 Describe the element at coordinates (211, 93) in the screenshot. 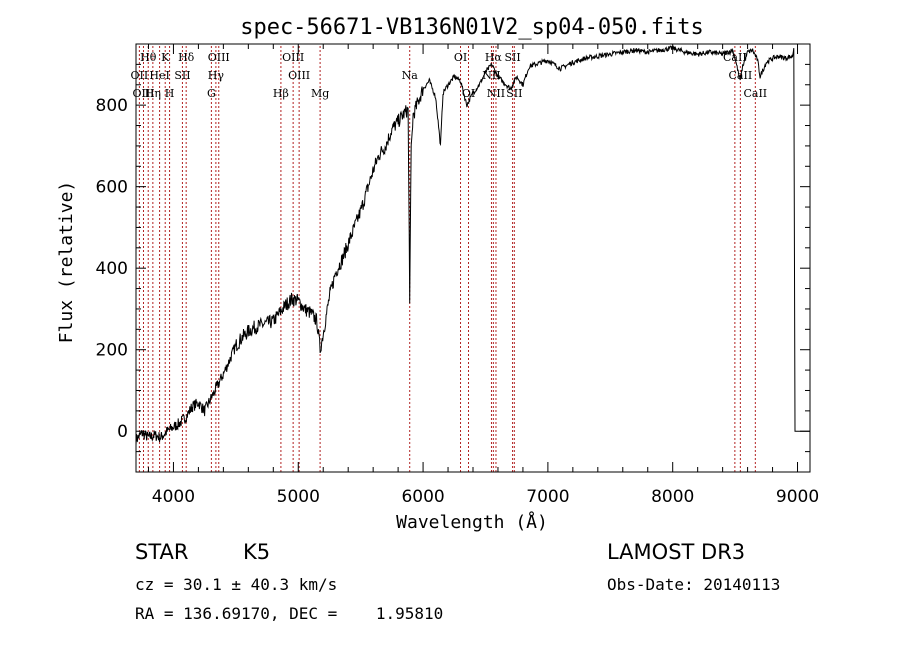

I see `line-marker-label: G` at that location.